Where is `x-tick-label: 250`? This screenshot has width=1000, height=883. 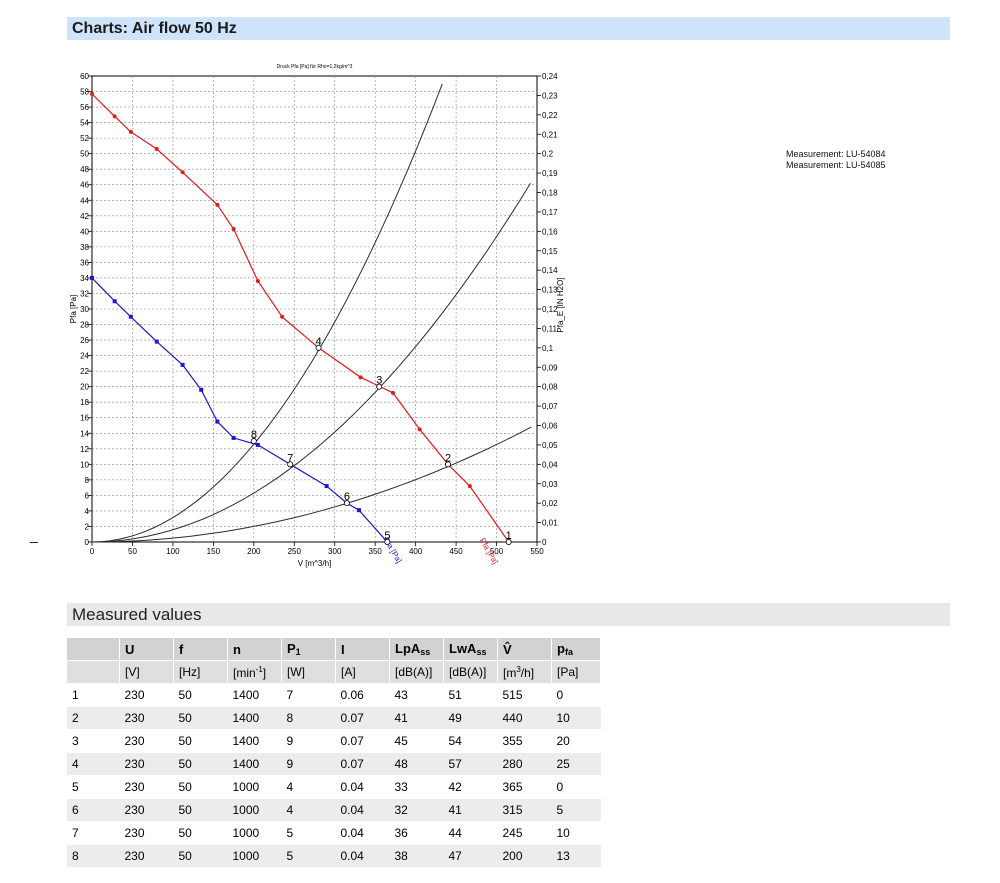 x-tick-label: 250 is located at coordinates (295, 551).